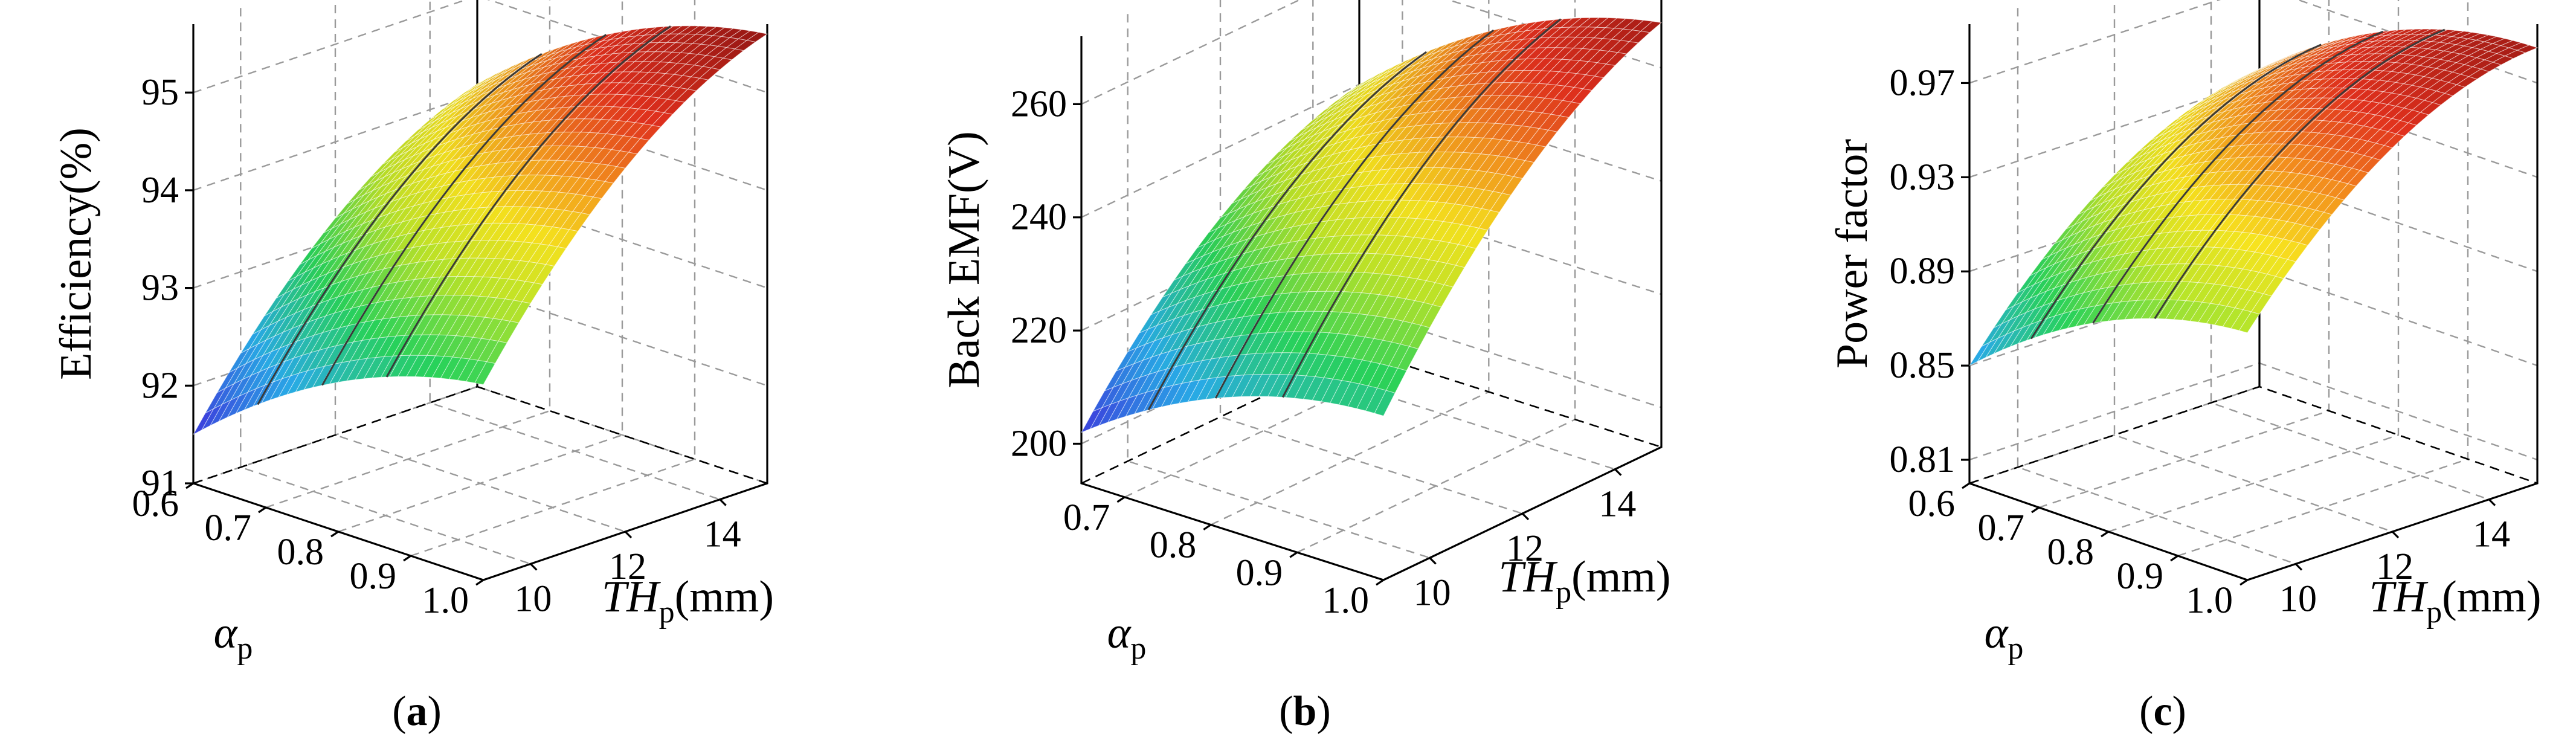 The width and height of the screenshot is (2576, 754). Describe the element at coordinates (160, 483) in the screenshot. I see `z-tick-label: 91` at that location.